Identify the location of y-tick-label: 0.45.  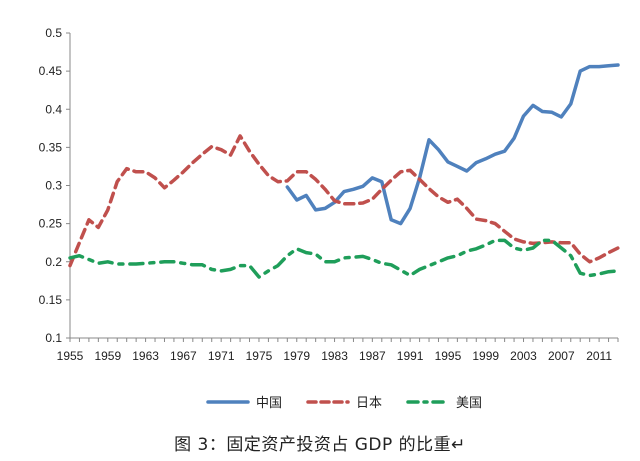
(51, 71).